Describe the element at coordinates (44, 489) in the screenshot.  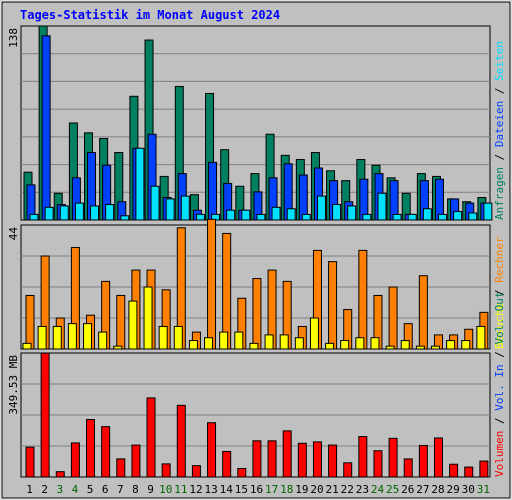
I see `day-label: 2` at that location.